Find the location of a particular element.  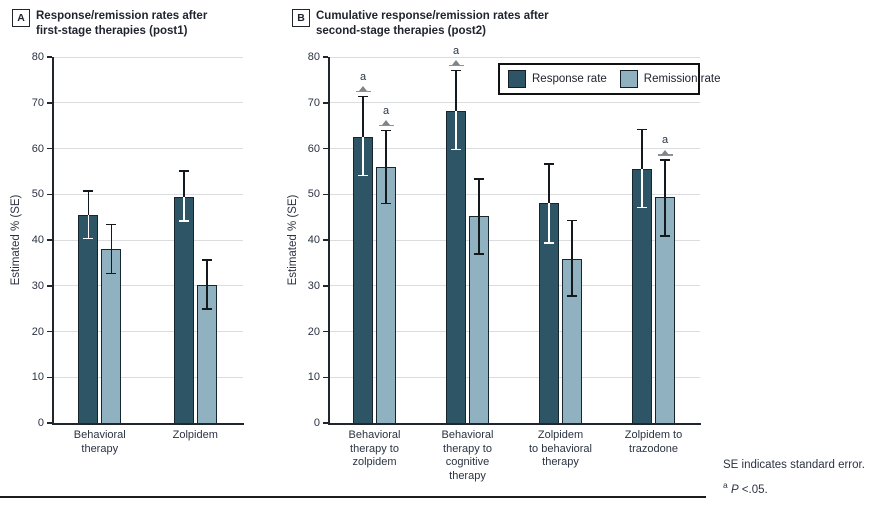

legend-item-remission: Remission rate is located at coordinates (670, 79).